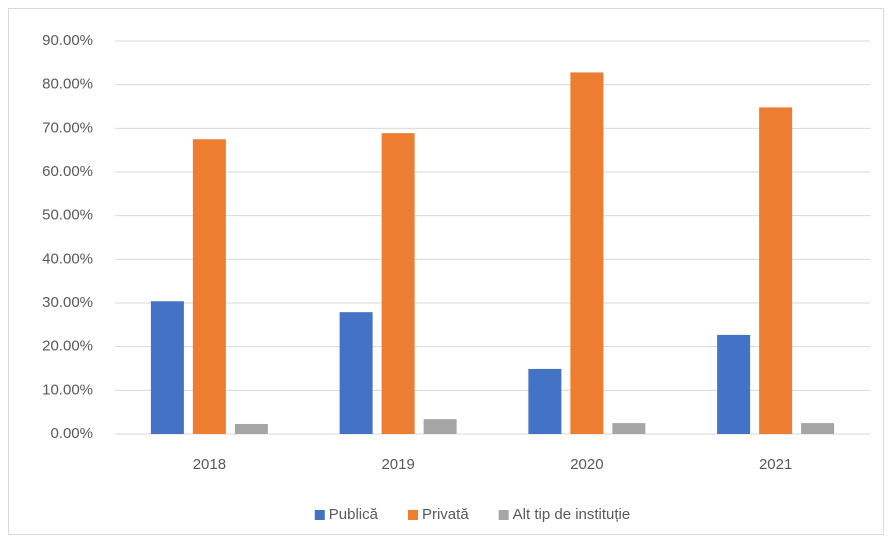 This screenshot has height=543, width=892. I want to click on x-tick-label: 2019, so click(397, 464).